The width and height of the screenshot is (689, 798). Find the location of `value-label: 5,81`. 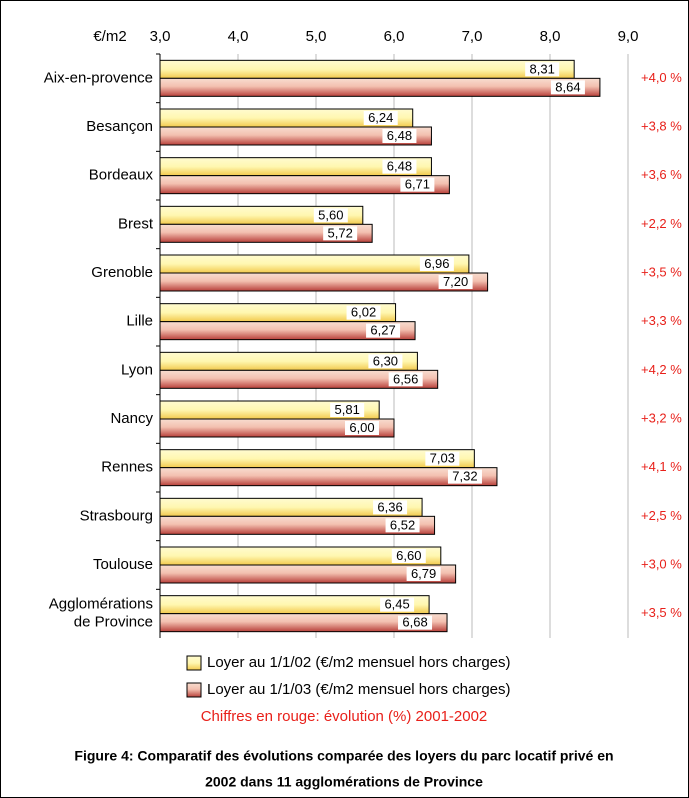

value-label: 5,81 is located at coordinates (347, 409).